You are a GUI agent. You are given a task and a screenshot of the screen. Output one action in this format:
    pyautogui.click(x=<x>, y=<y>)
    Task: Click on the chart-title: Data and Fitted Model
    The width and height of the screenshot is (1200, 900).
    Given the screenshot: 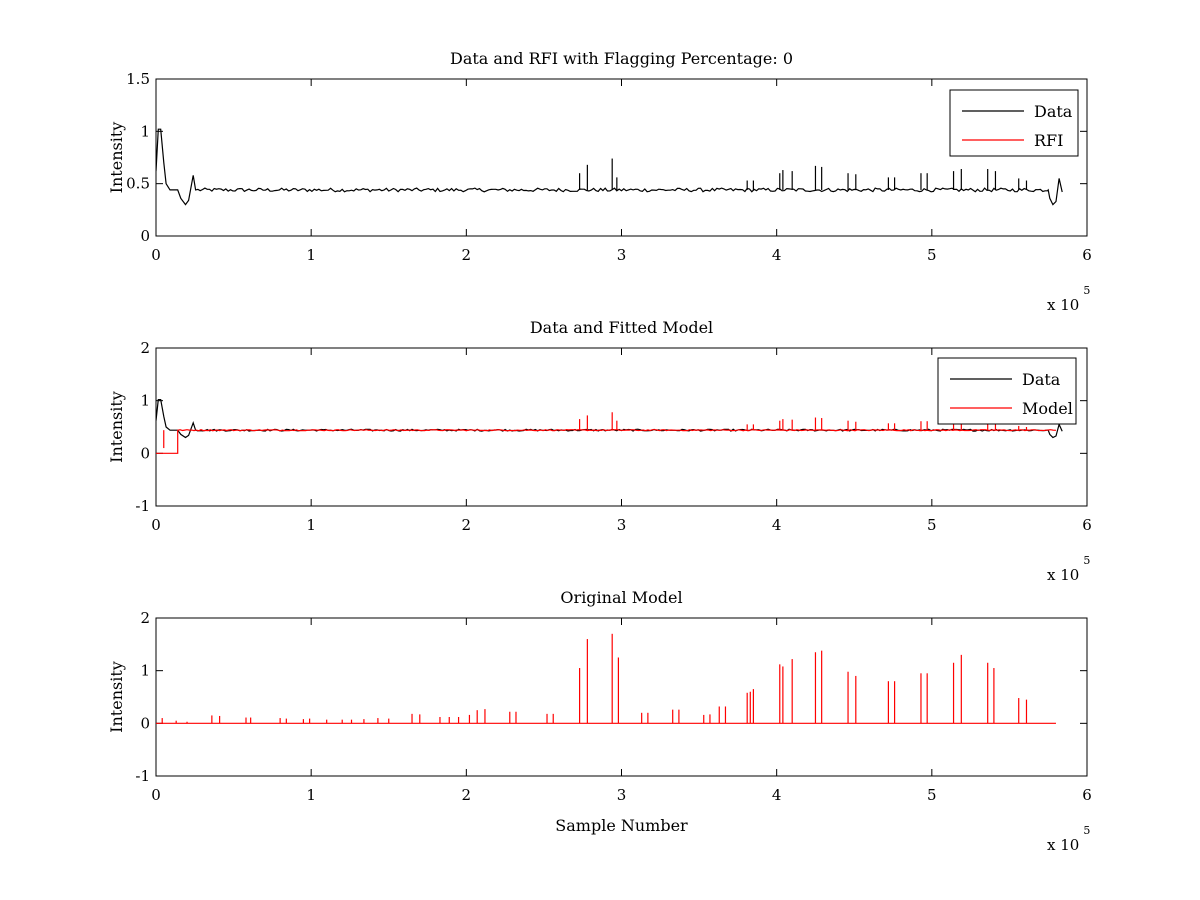 What is the action you would take?
    pyautogui.click(x=621, y=327)
    